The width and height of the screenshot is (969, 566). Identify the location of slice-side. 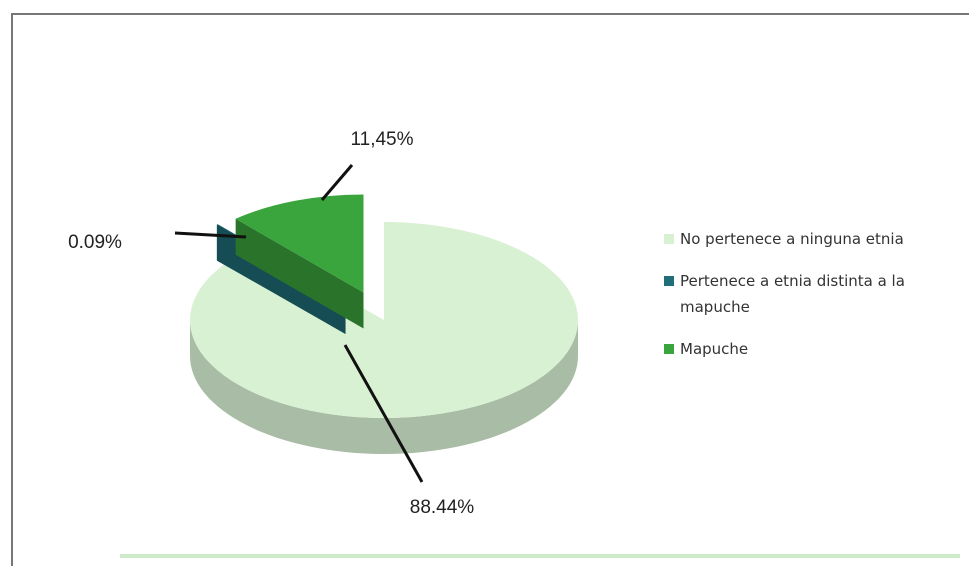
(384, 387).